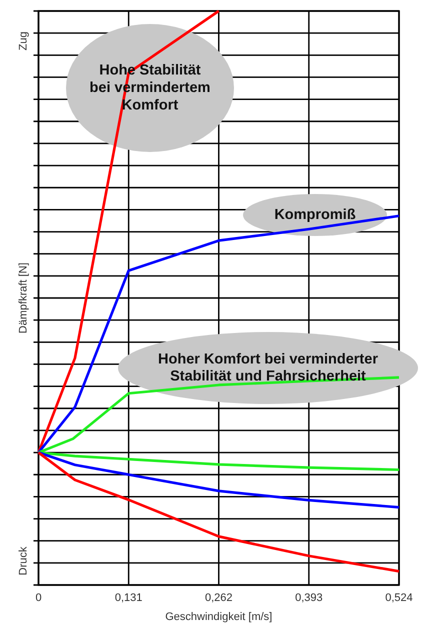  Describe the element at coordinates (309, 598) in the screenshot. I see `x-tick-label: 0,393` at that location.